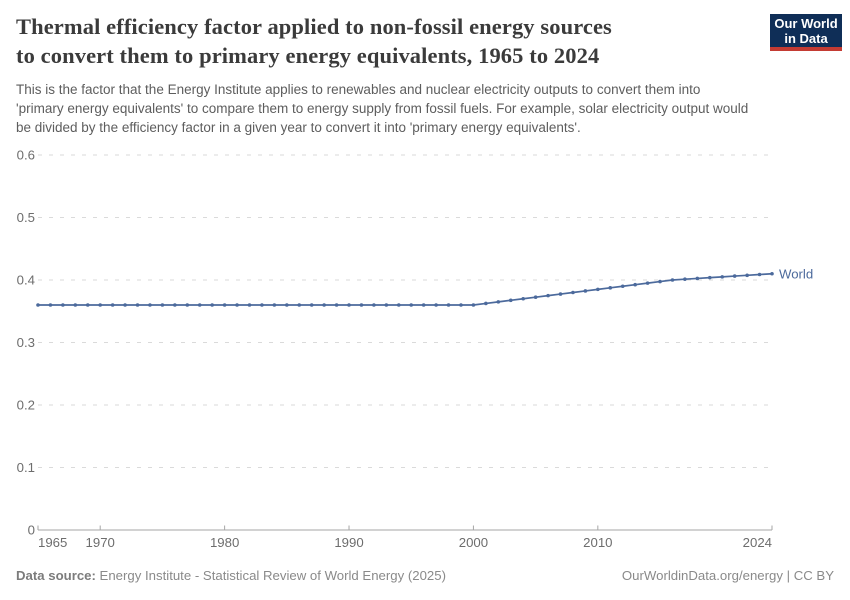 The width and height of the screenshot is (850, 600). I want to click on owid-logo-line-1: Our World, so click(806, 23).